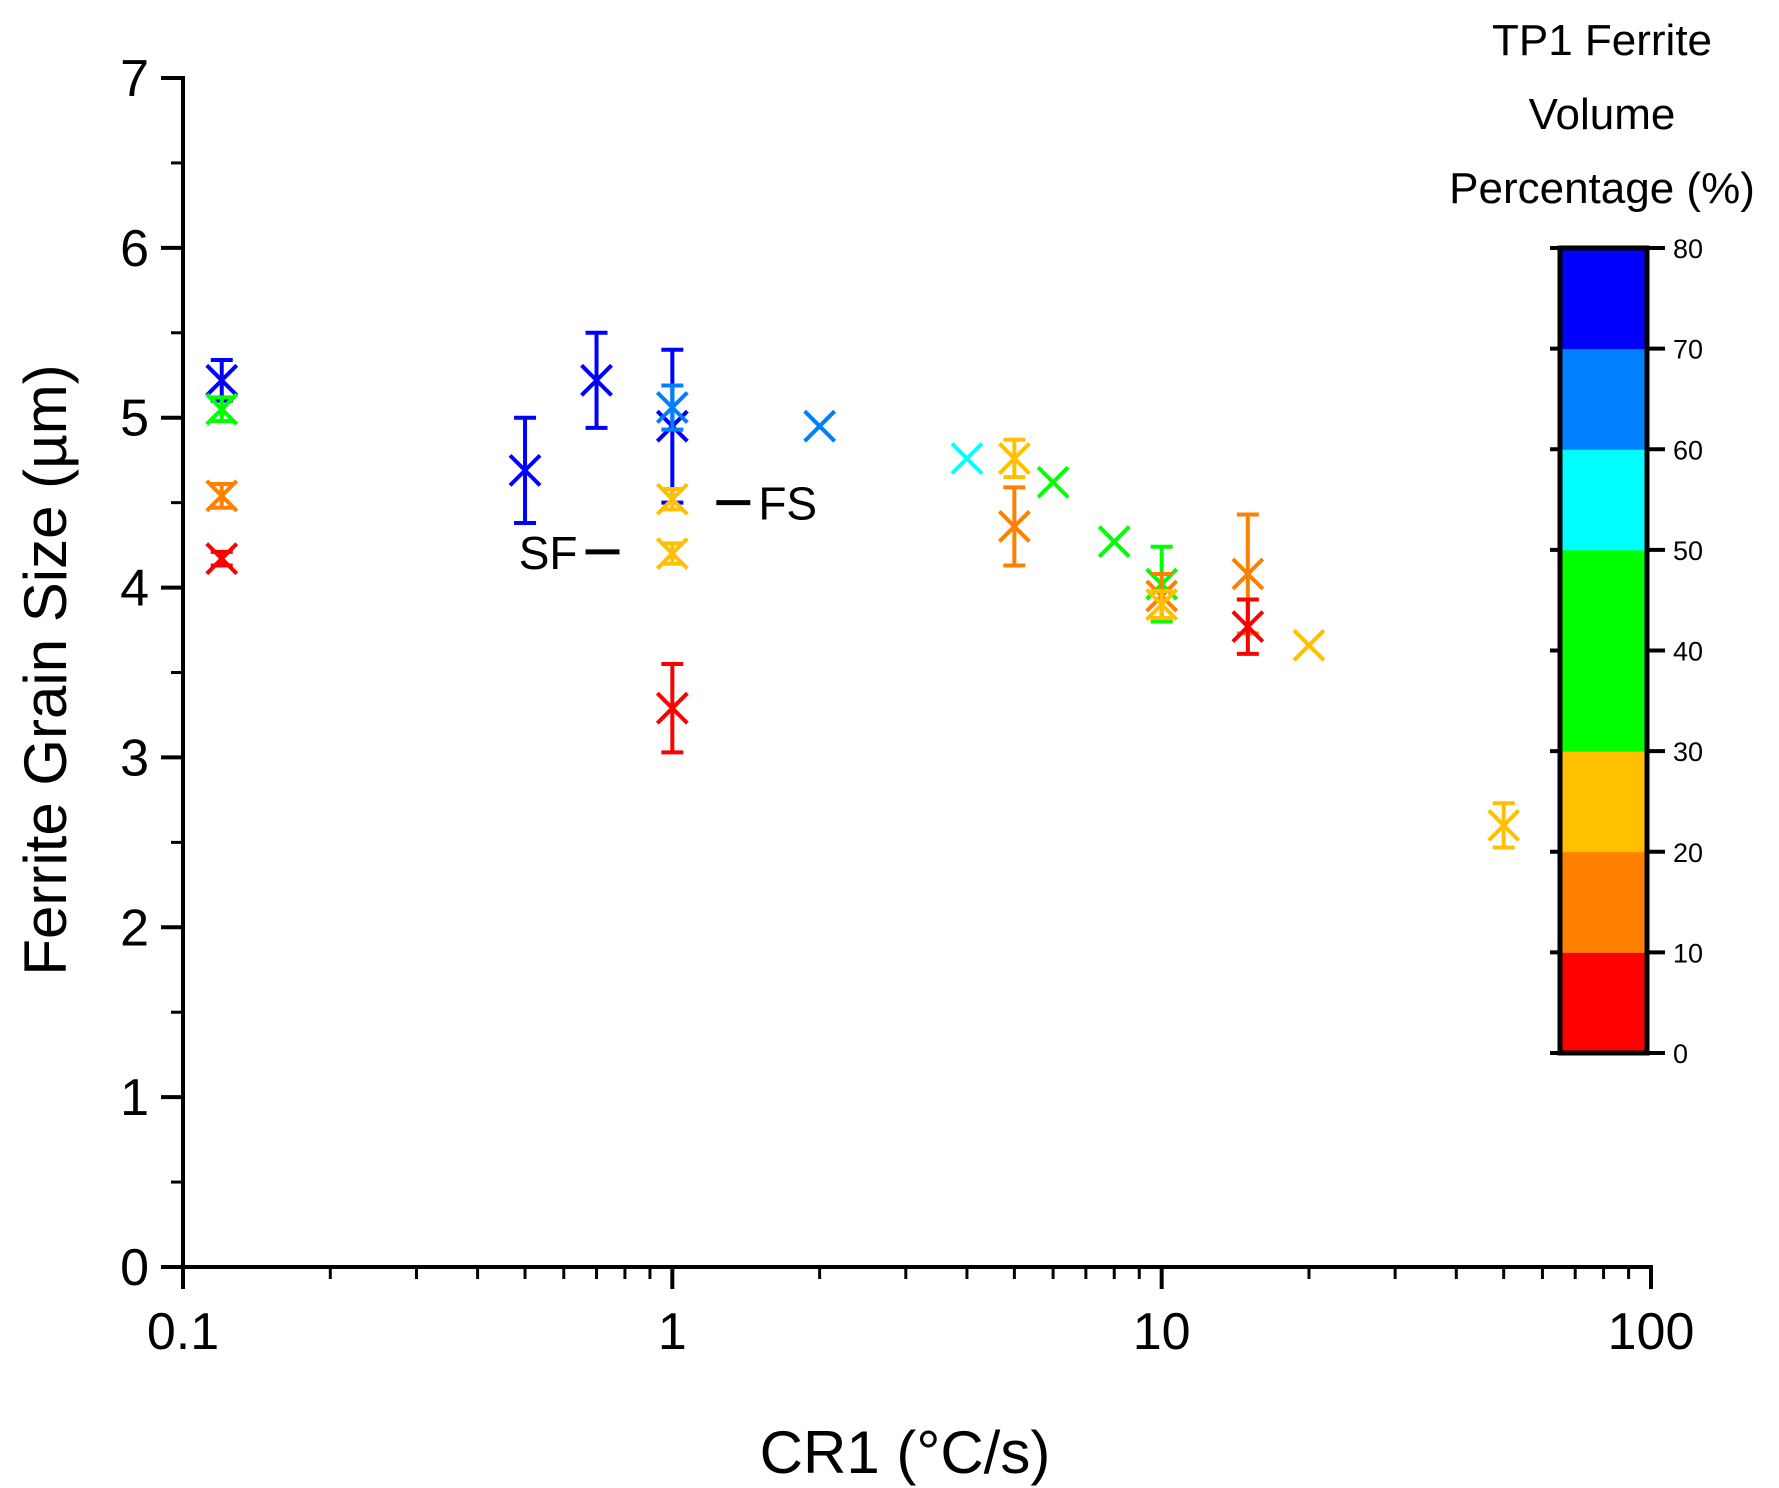  I want to click on colorbar-title-line: Volume, so click(1602, 114).